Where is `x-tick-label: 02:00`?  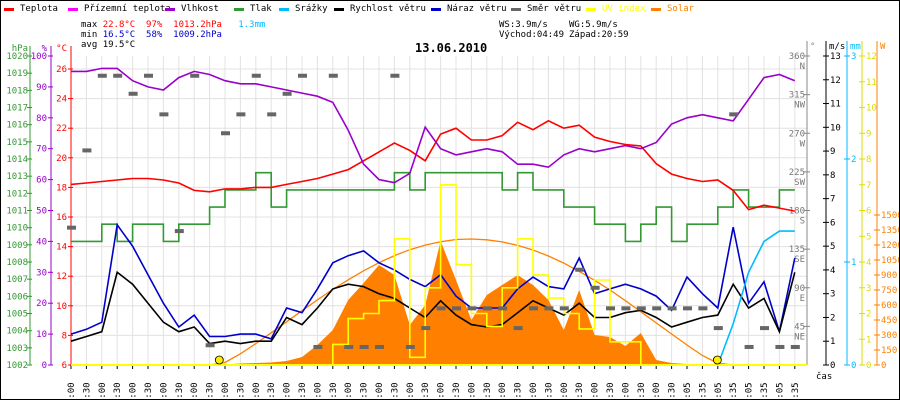
x-tick-label: 02:00 is located at coordinates (134, 390).